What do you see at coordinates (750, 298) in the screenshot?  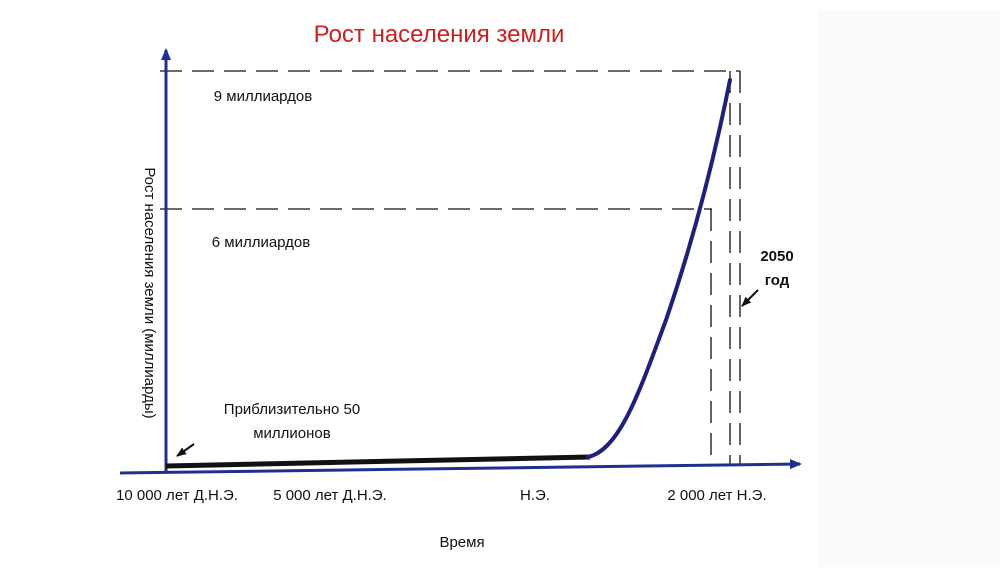 I see `end-annotation-arrow` at bounding box center [750, 298].